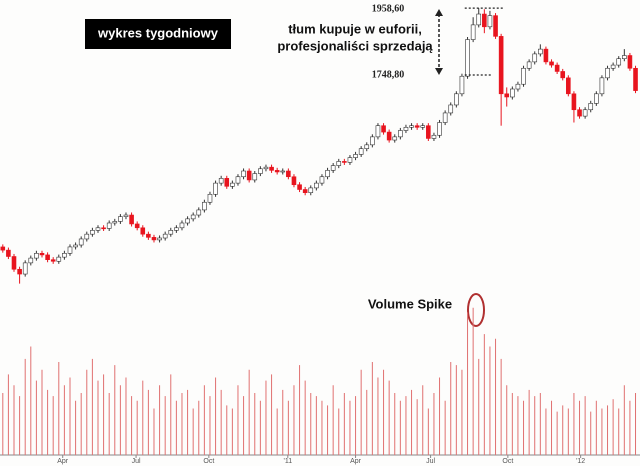 The image size is (640, 466). What do you see at coordinates (476, 310) in the screenshot?
I see `spike-circle` at bounding box center [476, 310].